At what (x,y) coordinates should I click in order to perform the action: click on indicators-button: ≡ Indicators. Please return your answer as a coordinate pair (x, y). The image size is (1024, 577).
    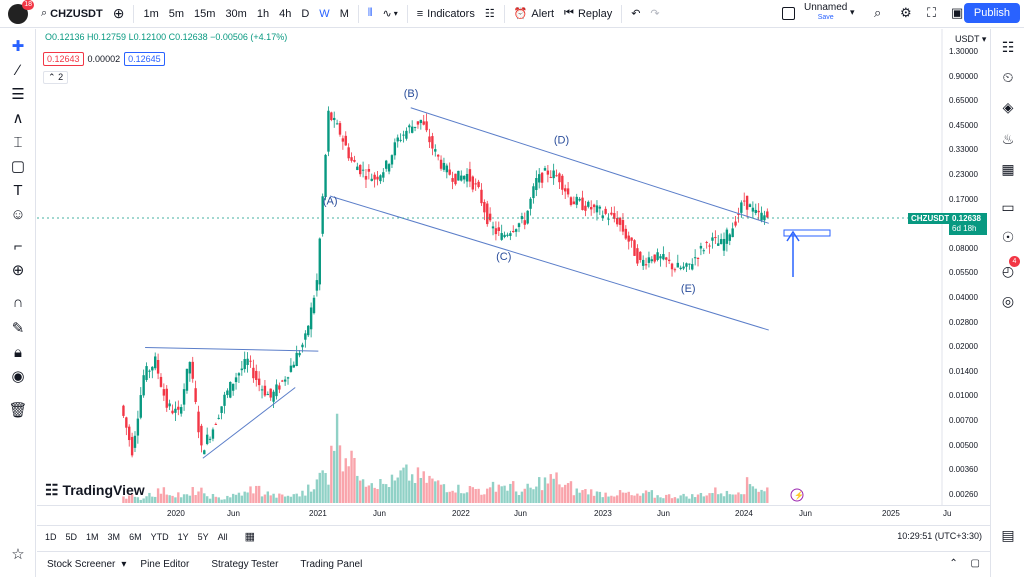
    Looking at the image, I should click on (446, 14).